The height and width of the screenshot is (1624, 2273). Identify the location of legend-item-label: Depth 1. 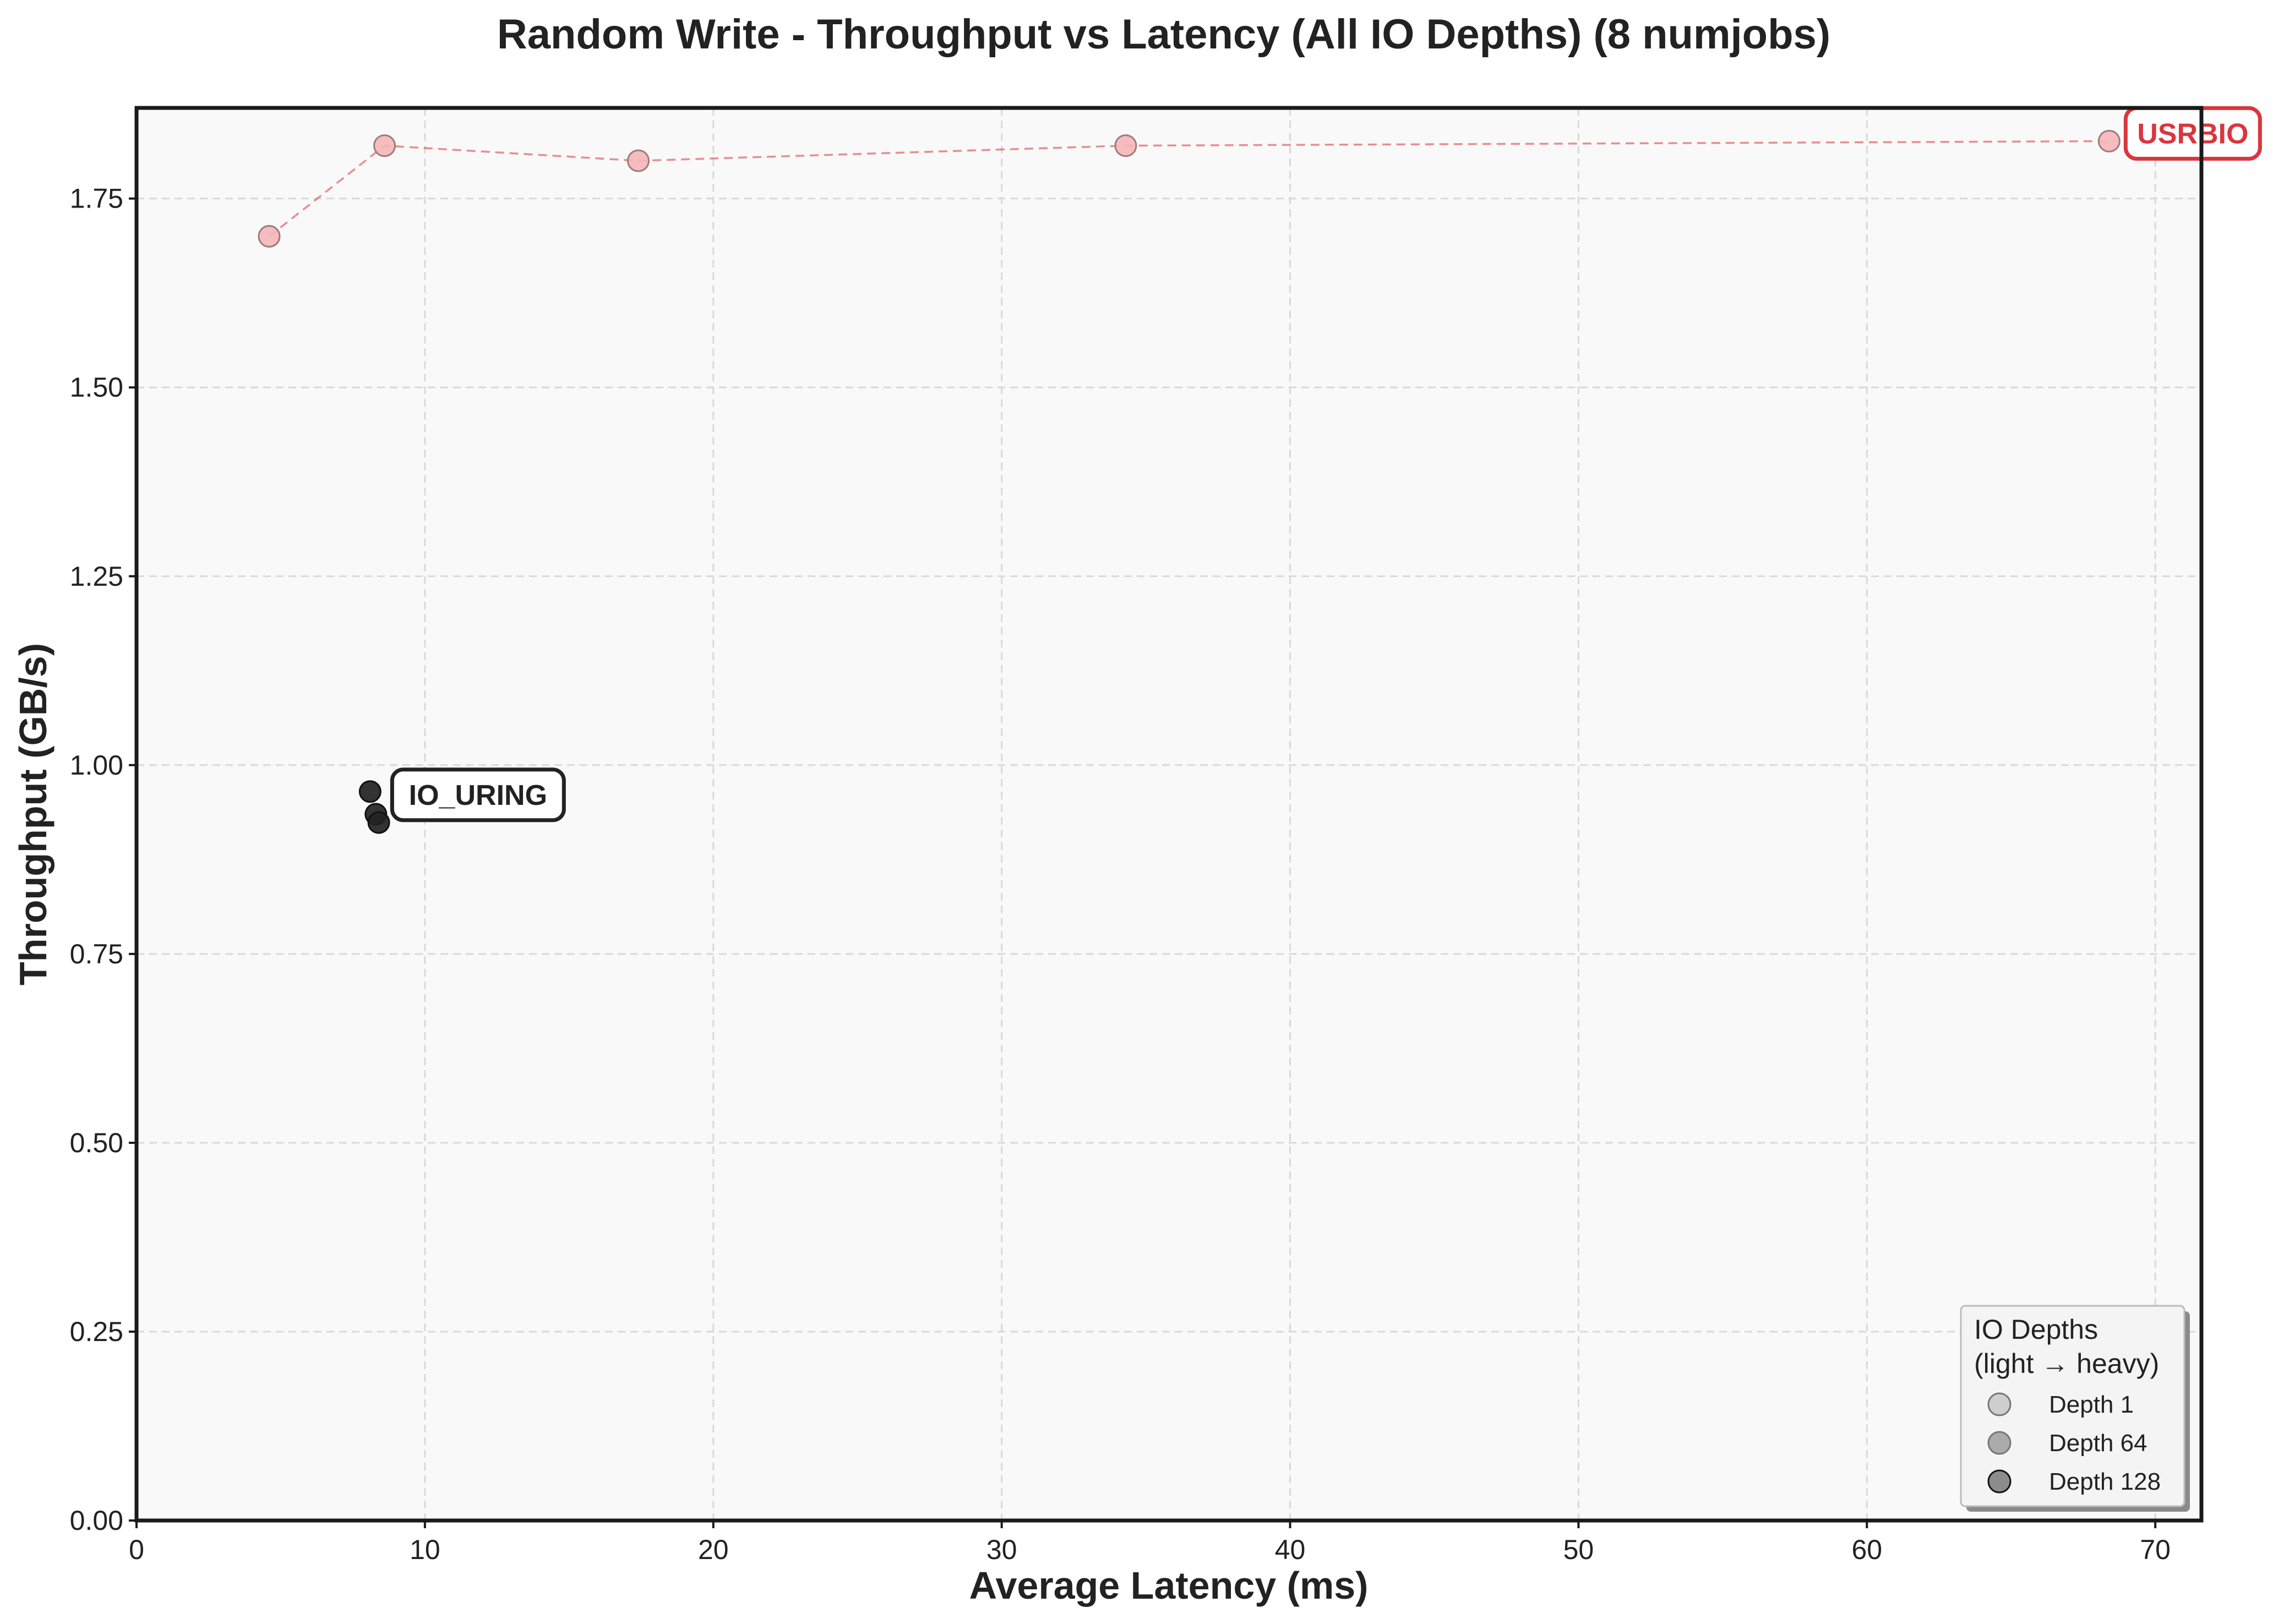
(2091, 1404).